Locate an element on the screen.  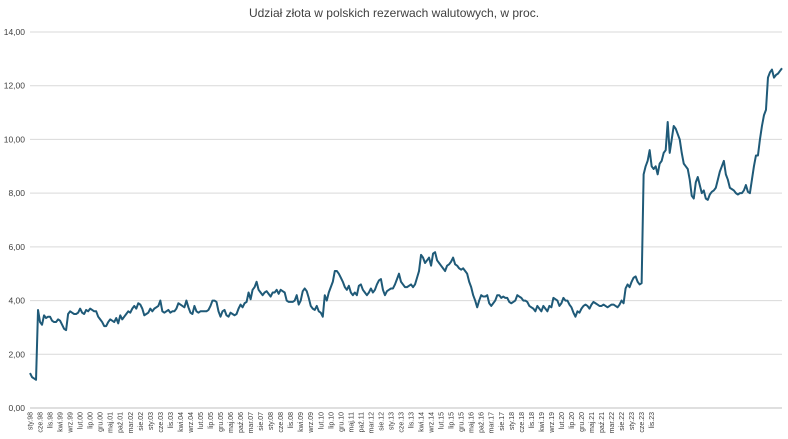
y-tick-label: 8,00 is located at coordinates (16, 193).